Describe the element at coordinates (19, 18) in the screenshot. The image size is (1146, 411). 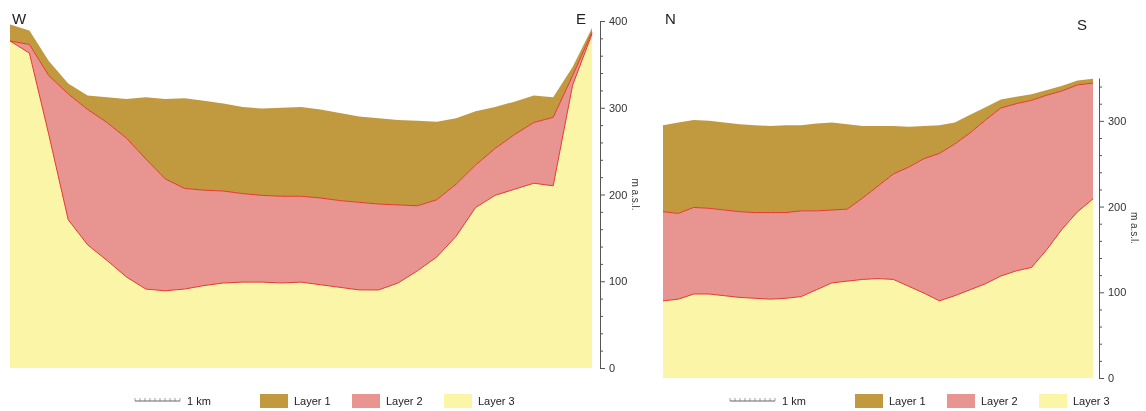
I see `annotation: W` at that location.